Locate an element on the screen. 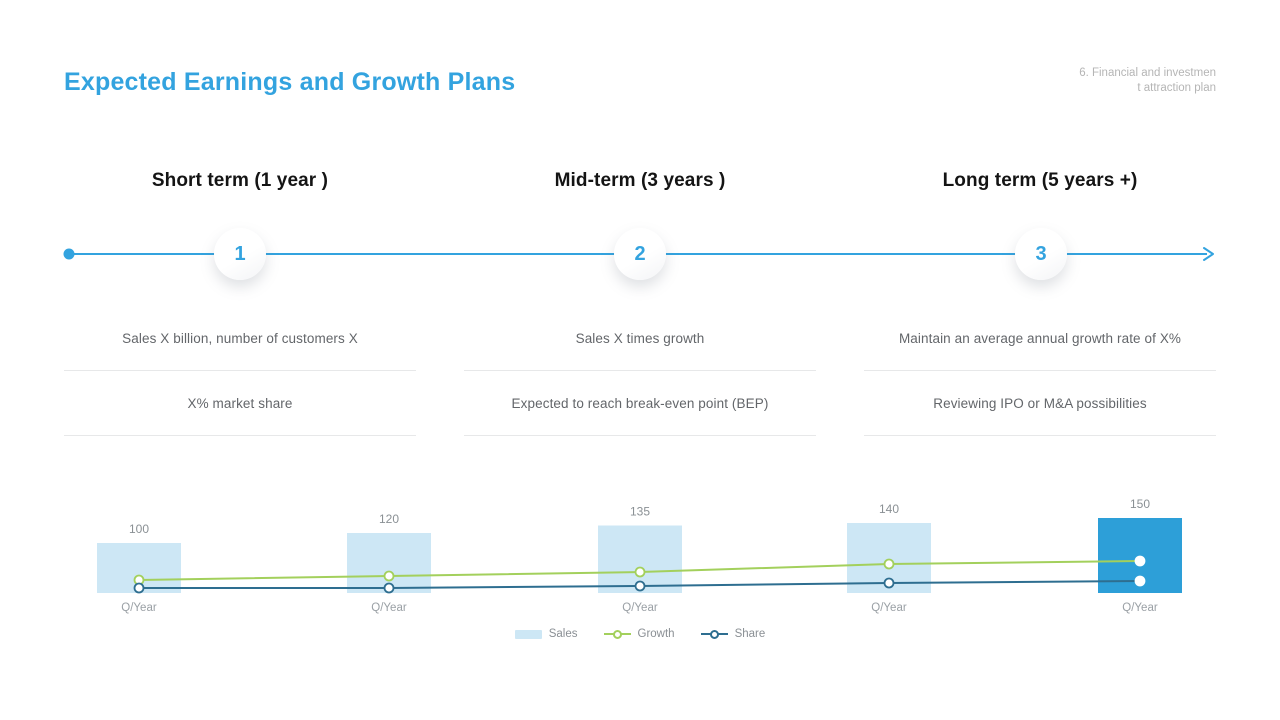 The height and width of the screenshot is (720, 1280). phase-circle-3: 3 is located at coordinates (1041, 254).